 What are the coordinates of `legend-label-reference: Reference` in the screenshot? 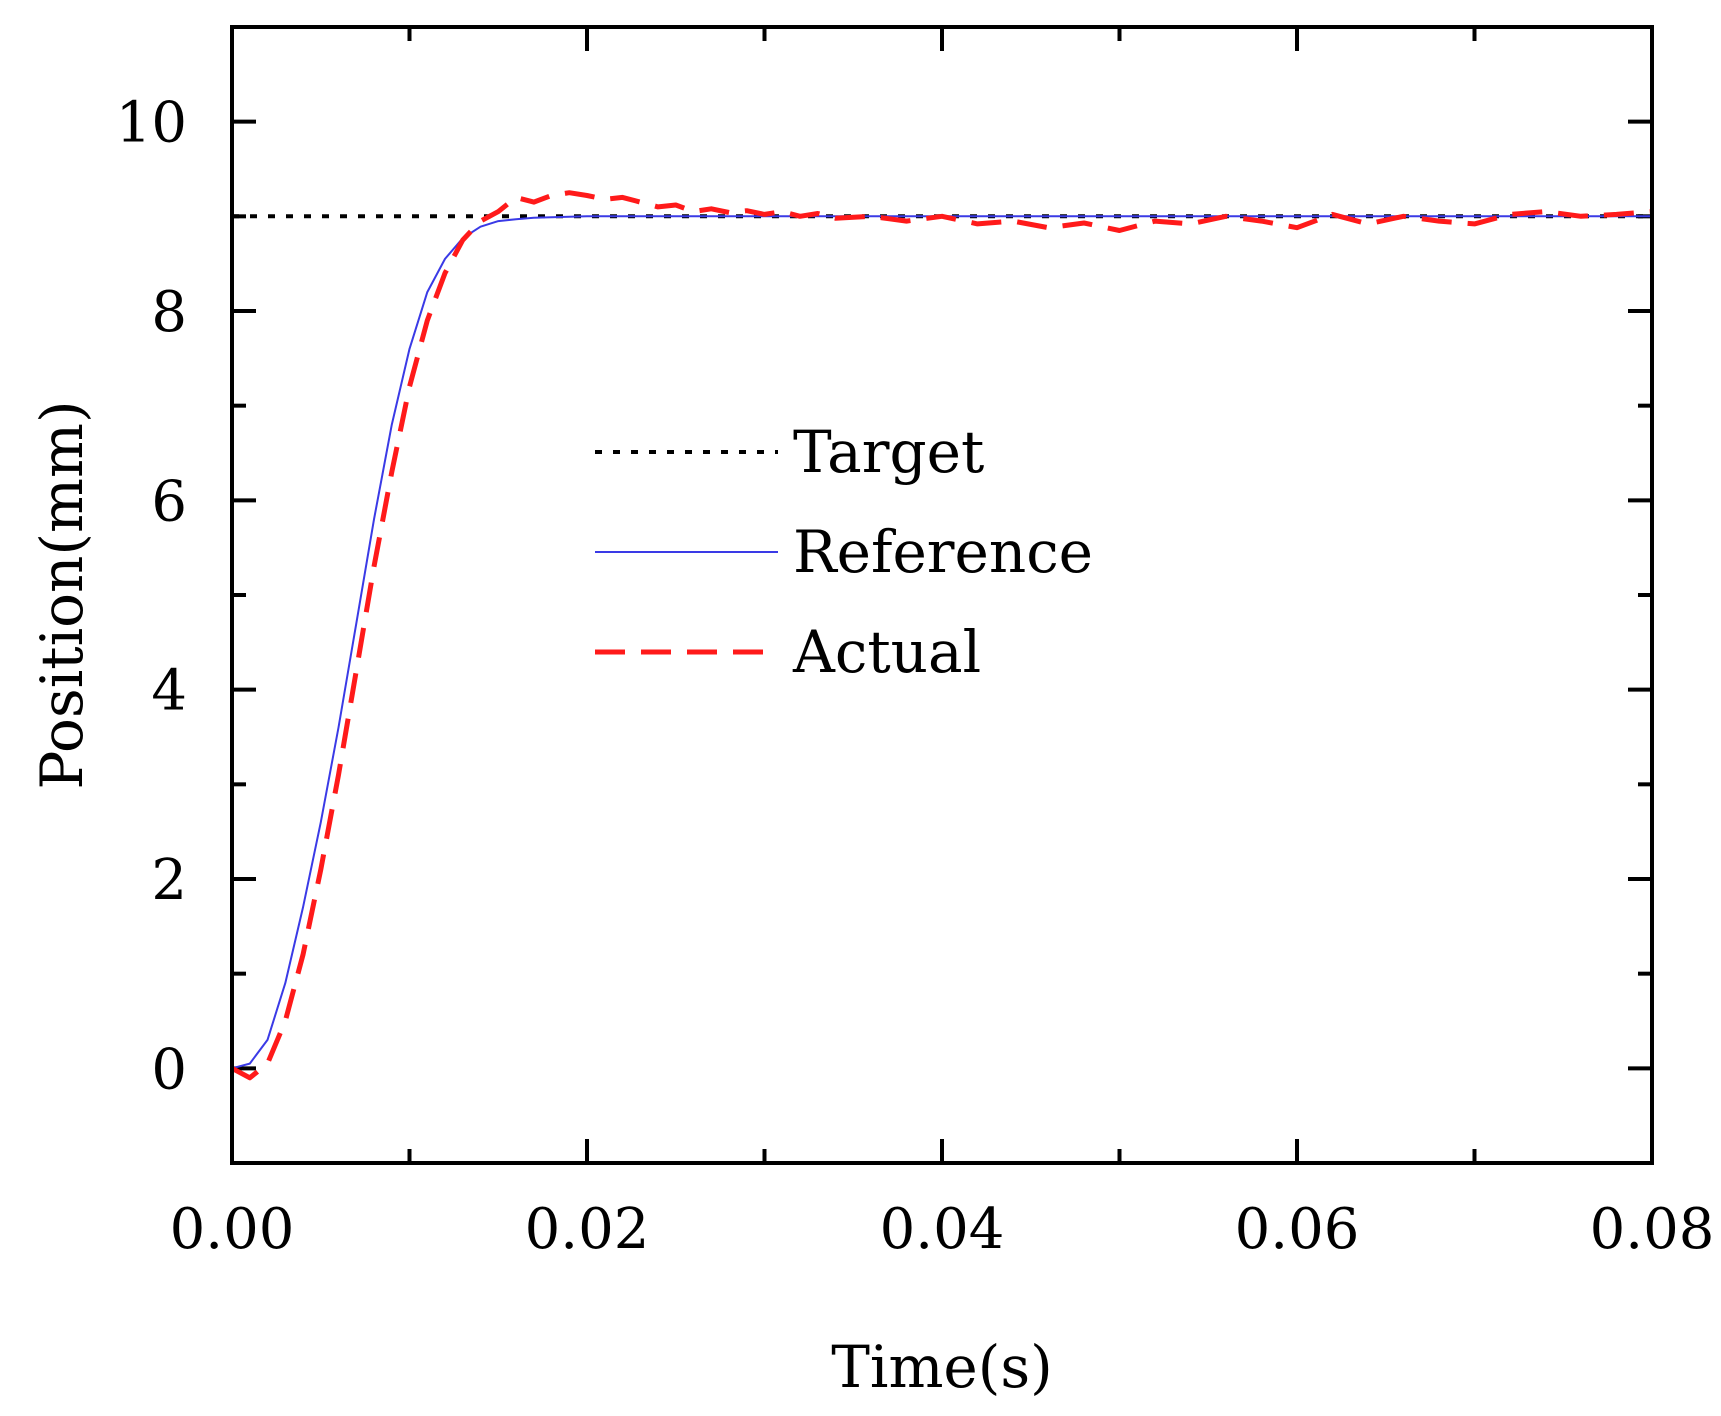 It's located at (943, 552).